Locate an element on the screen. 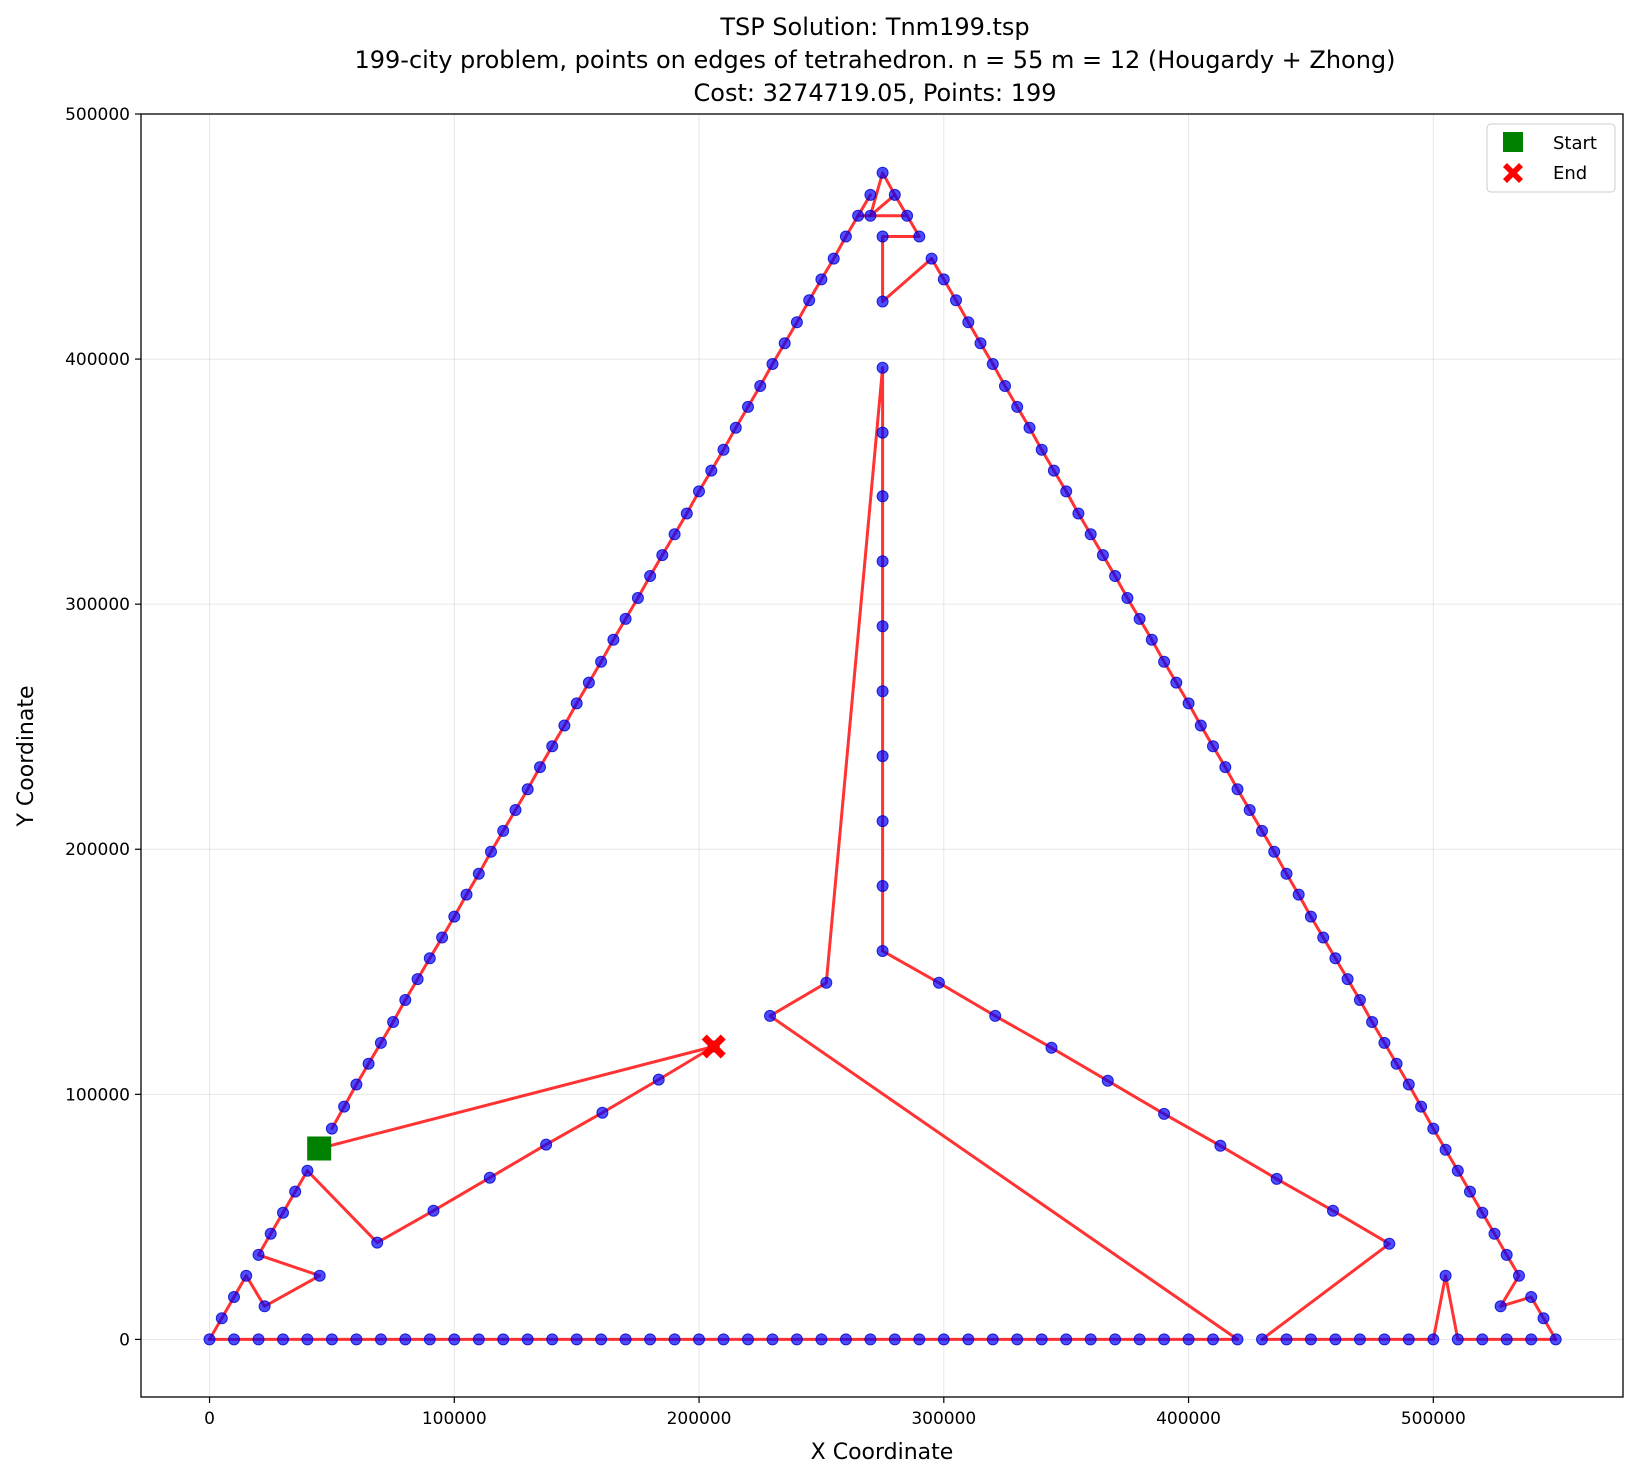 The height and width of the screenshot is (1479, 1637). x-axis-ticks: 0 100000 200000 300000 400000 500000 is located at coordinates (835, 1413).